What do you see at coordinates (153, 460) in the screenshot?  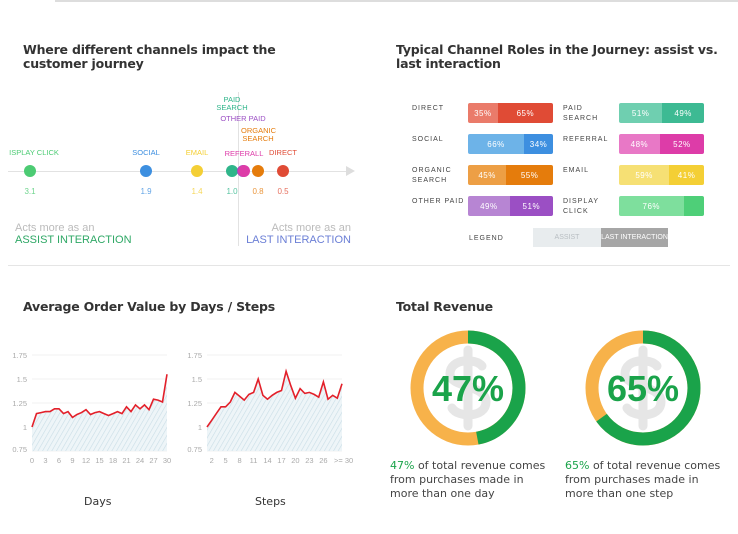 I see `x-tick-label: 27` at bounding box center [153, 460].